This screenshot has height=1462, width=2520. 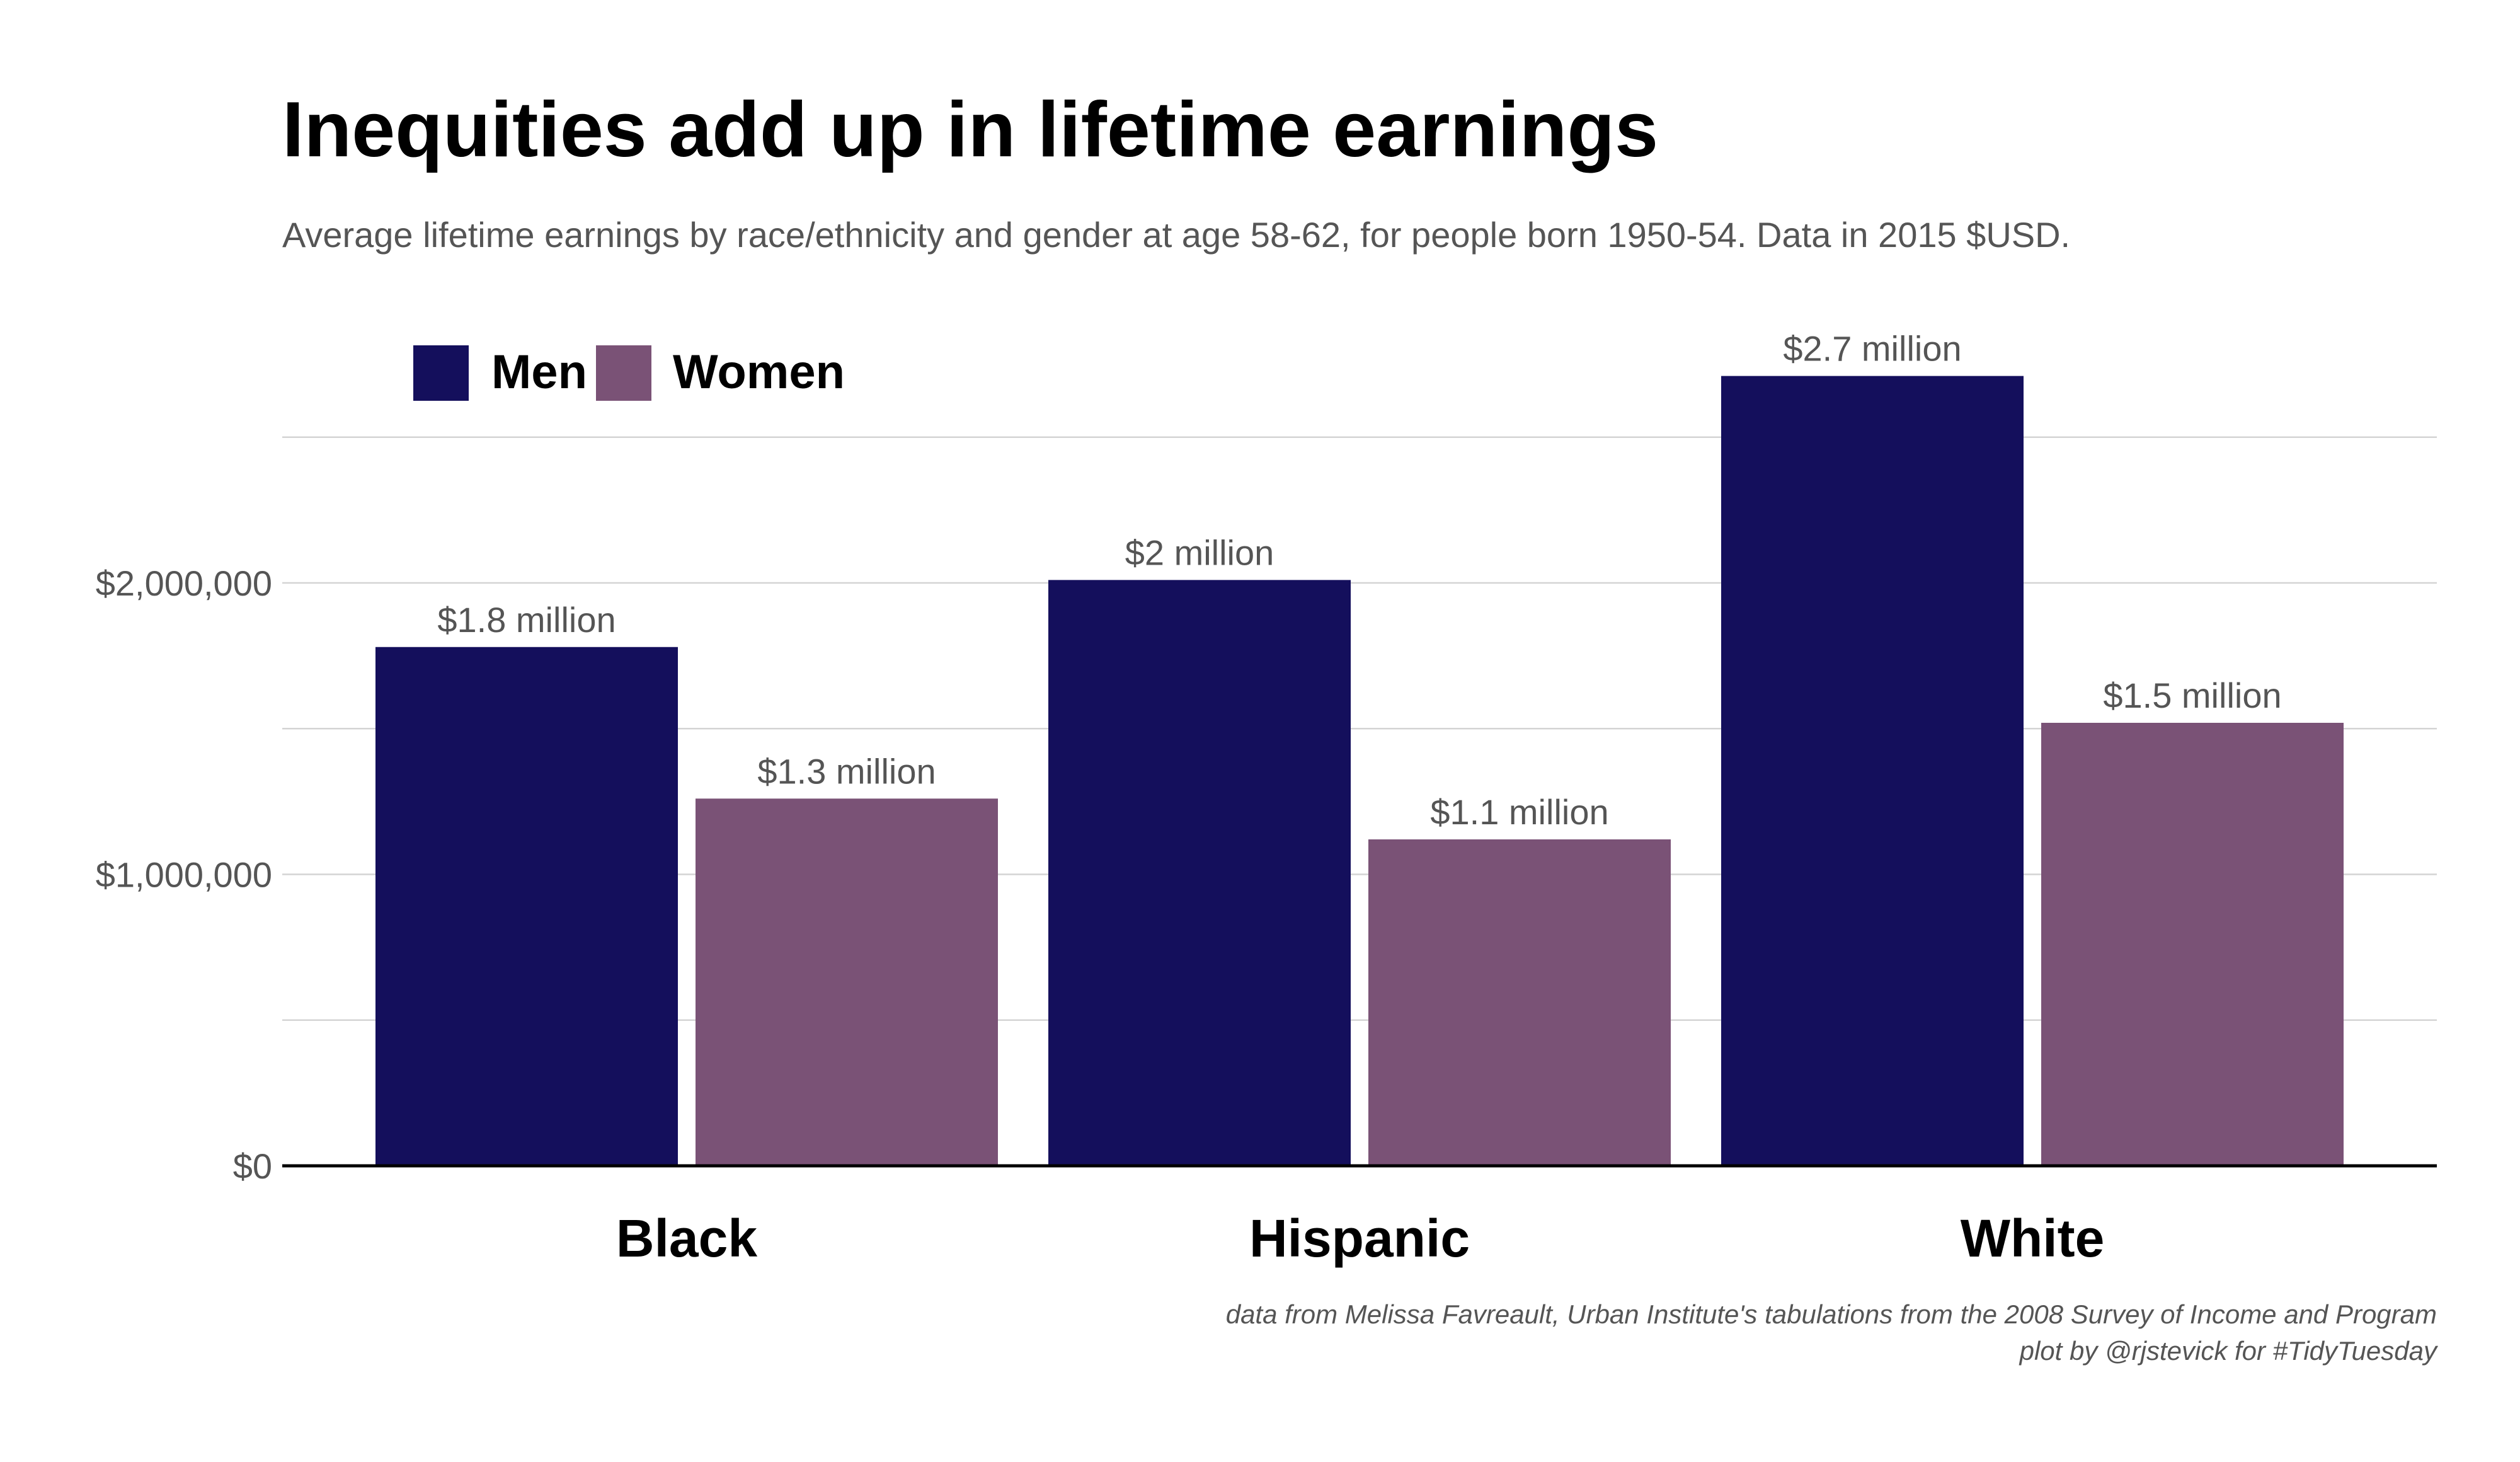 I want to click on x-axis: Black Hispanic White, so click(x=1360, y=1238).